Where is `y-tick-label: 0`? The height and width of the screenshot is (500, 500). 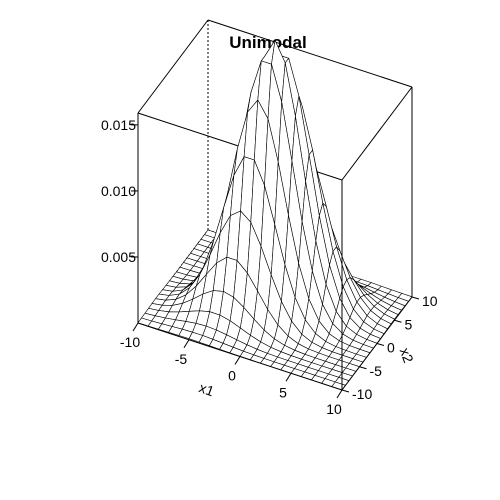
y-tick-label: 0 is located at coordinates (391, 348).